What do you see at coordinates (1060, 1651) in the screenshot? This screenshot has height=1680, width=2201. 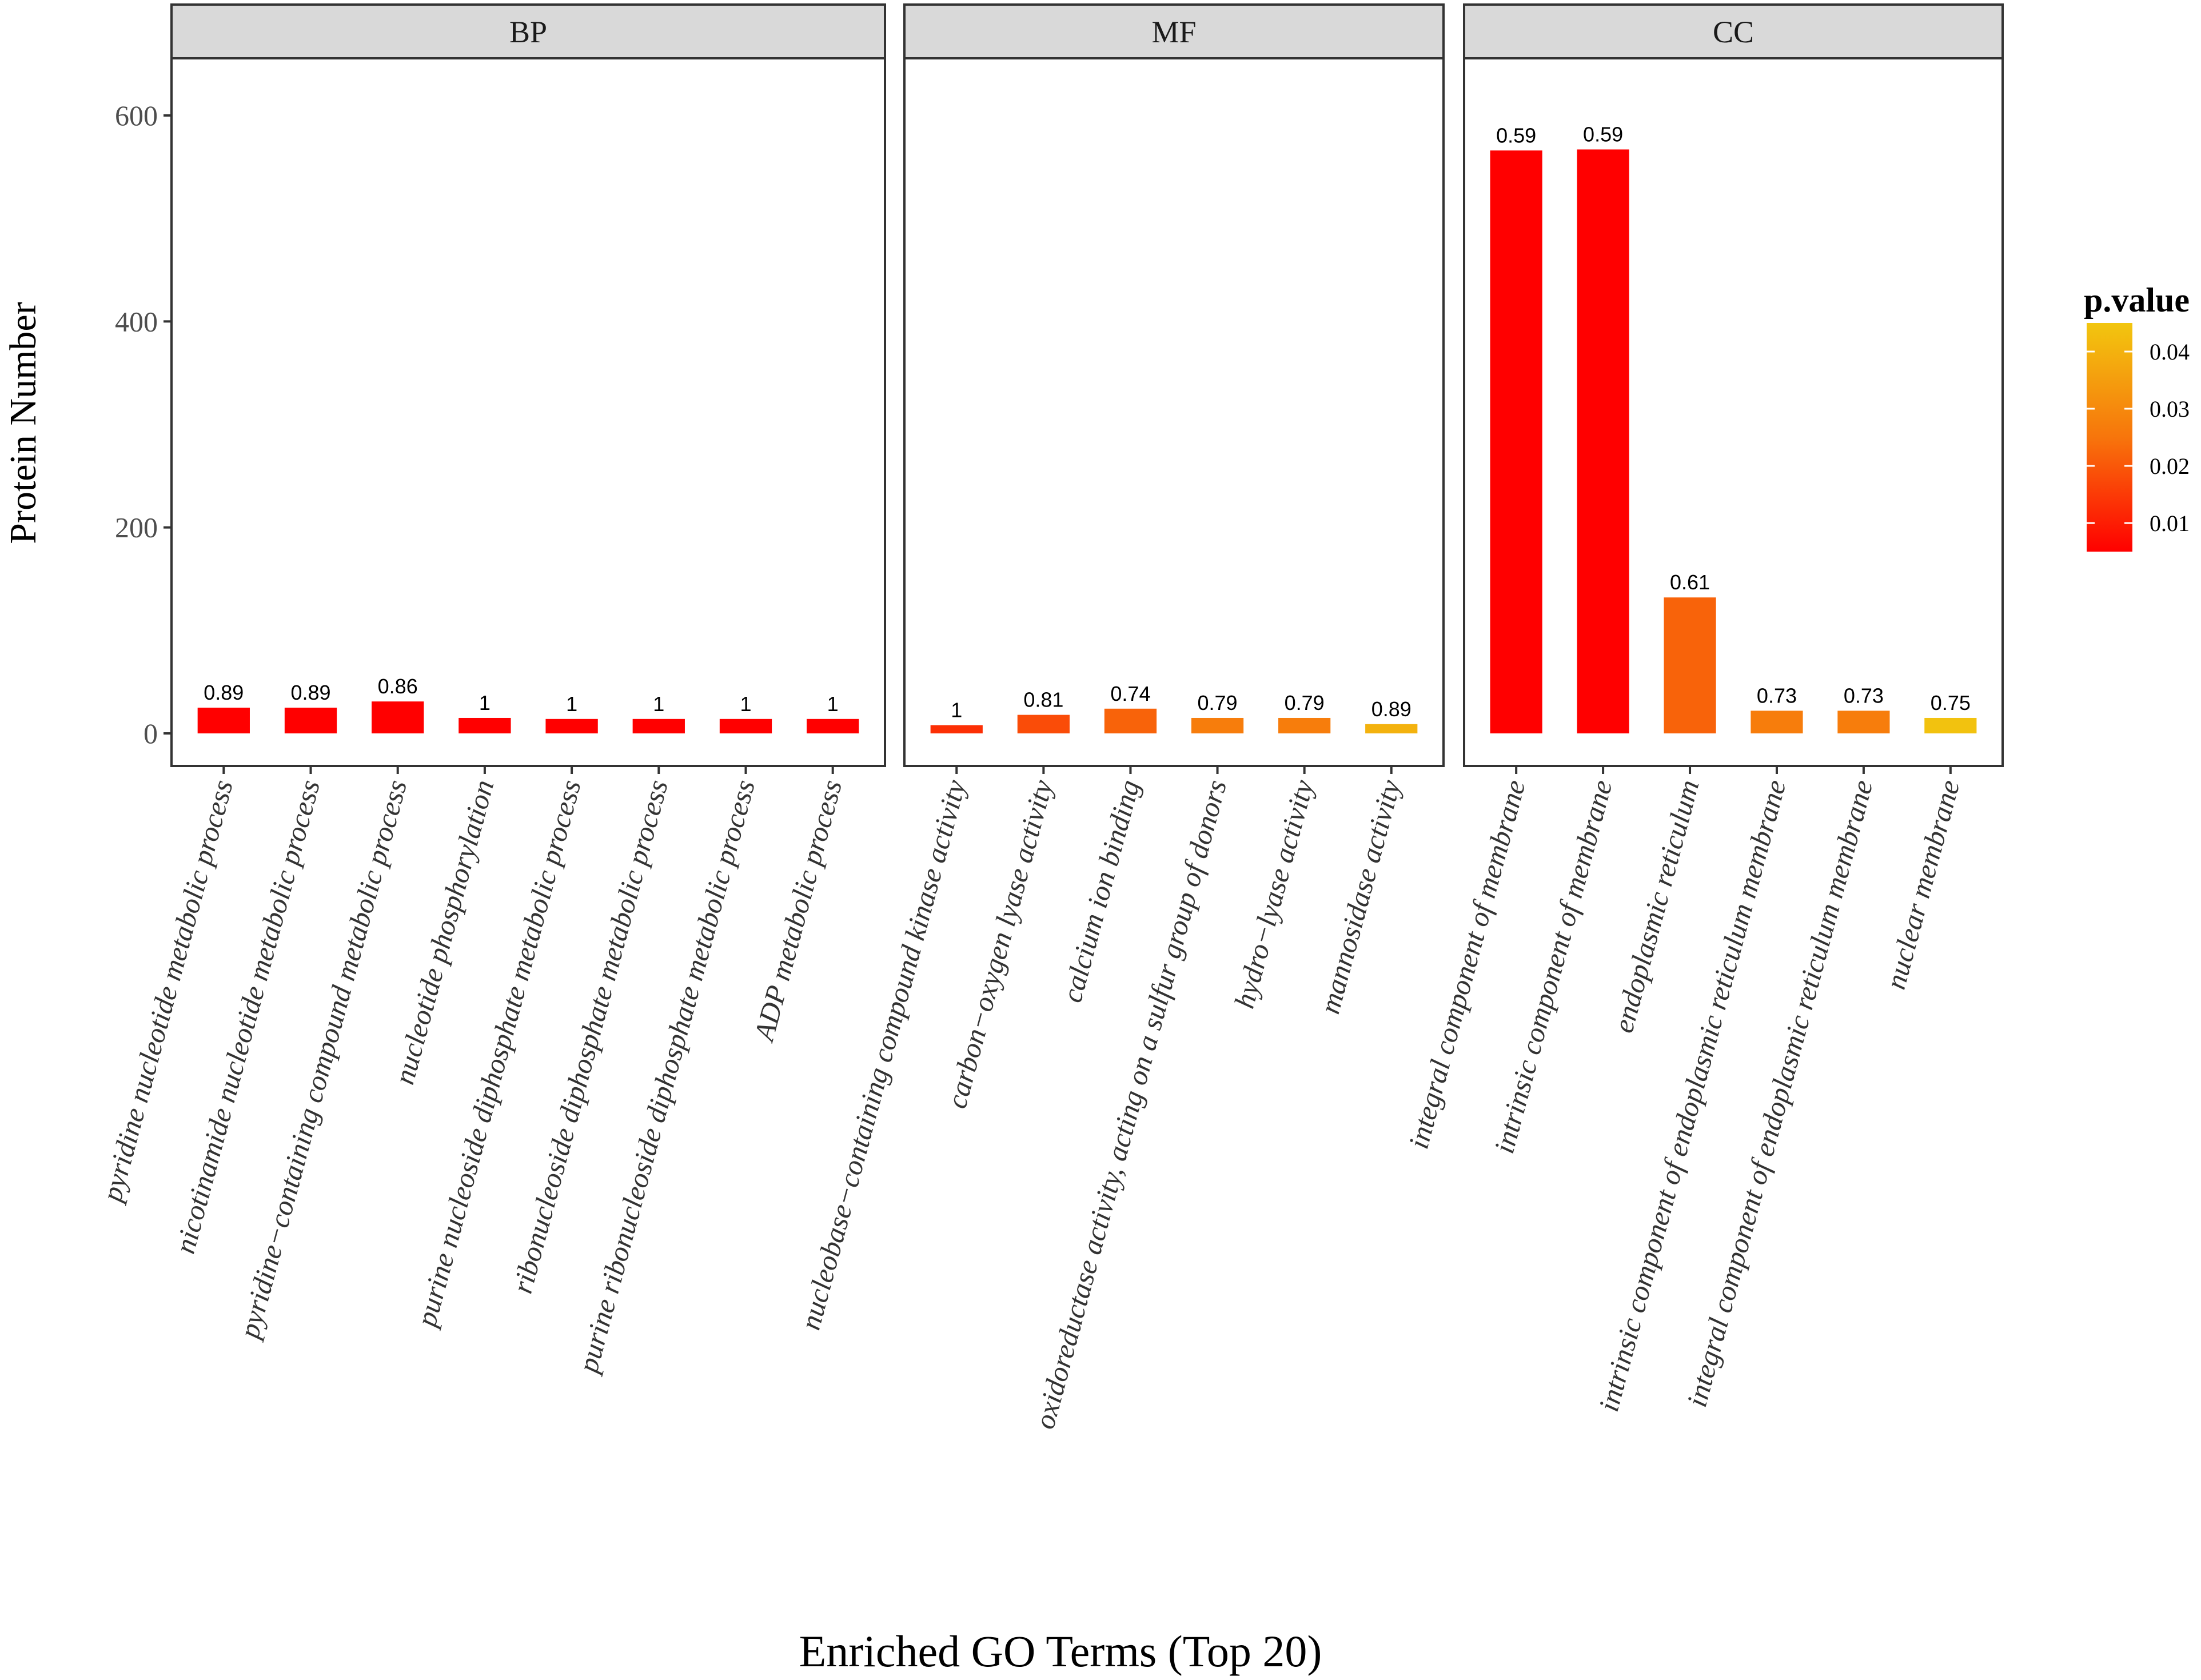 I see `x-axis-title: Enriched GO Terms (Top 20)` at bounding box center [1060, 1651].